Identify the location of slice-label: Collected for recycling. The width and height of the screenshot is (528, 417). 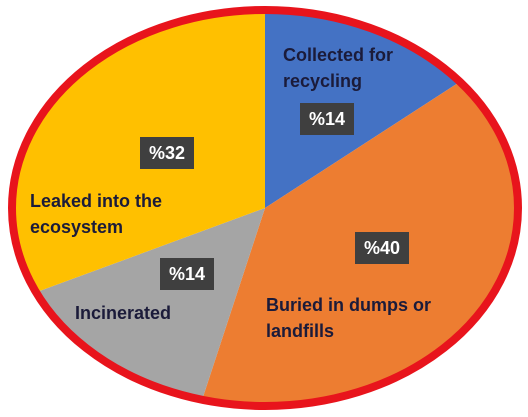
(338, 68).